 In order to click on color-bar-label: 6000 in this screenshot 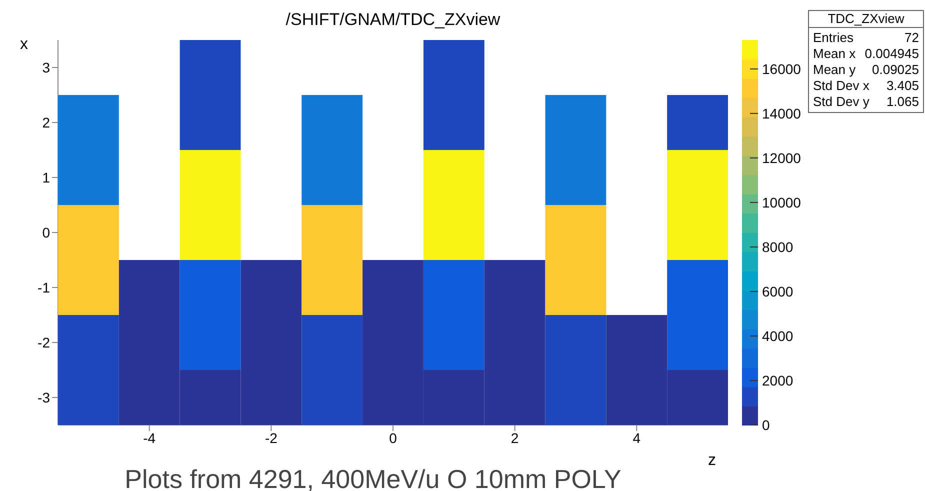, I will do `click(778, 291)`.